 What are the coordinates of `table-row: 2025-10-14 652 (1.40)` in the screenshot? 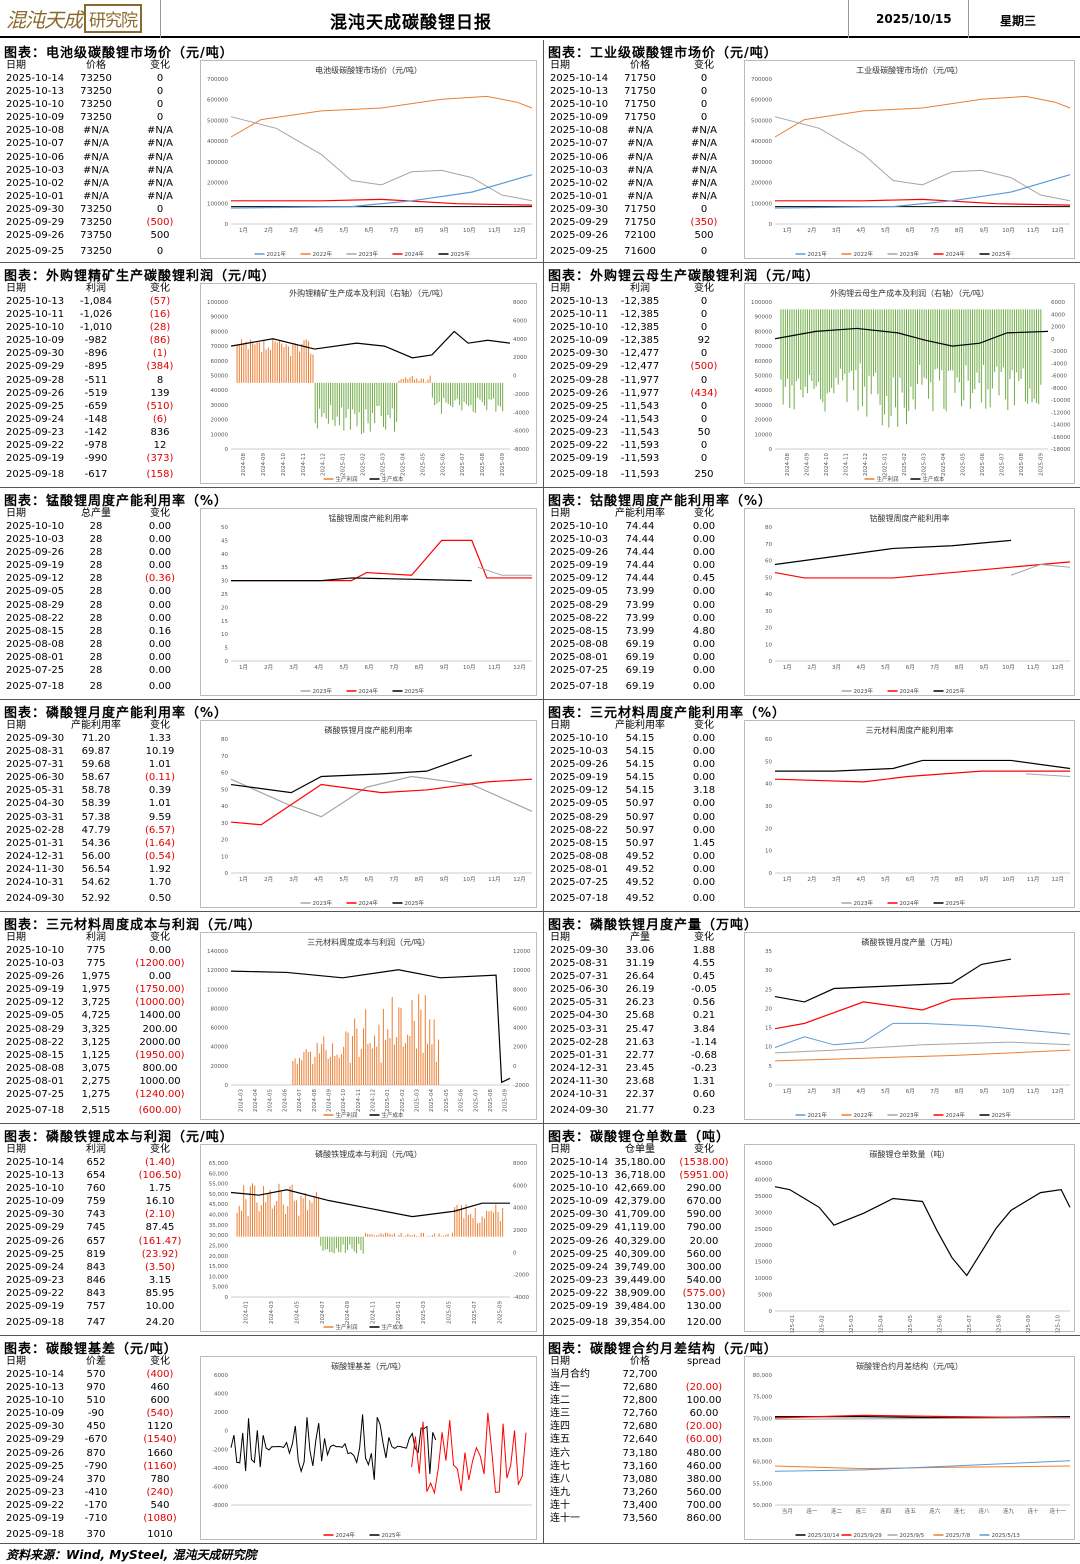 It's located at (100, 1162).